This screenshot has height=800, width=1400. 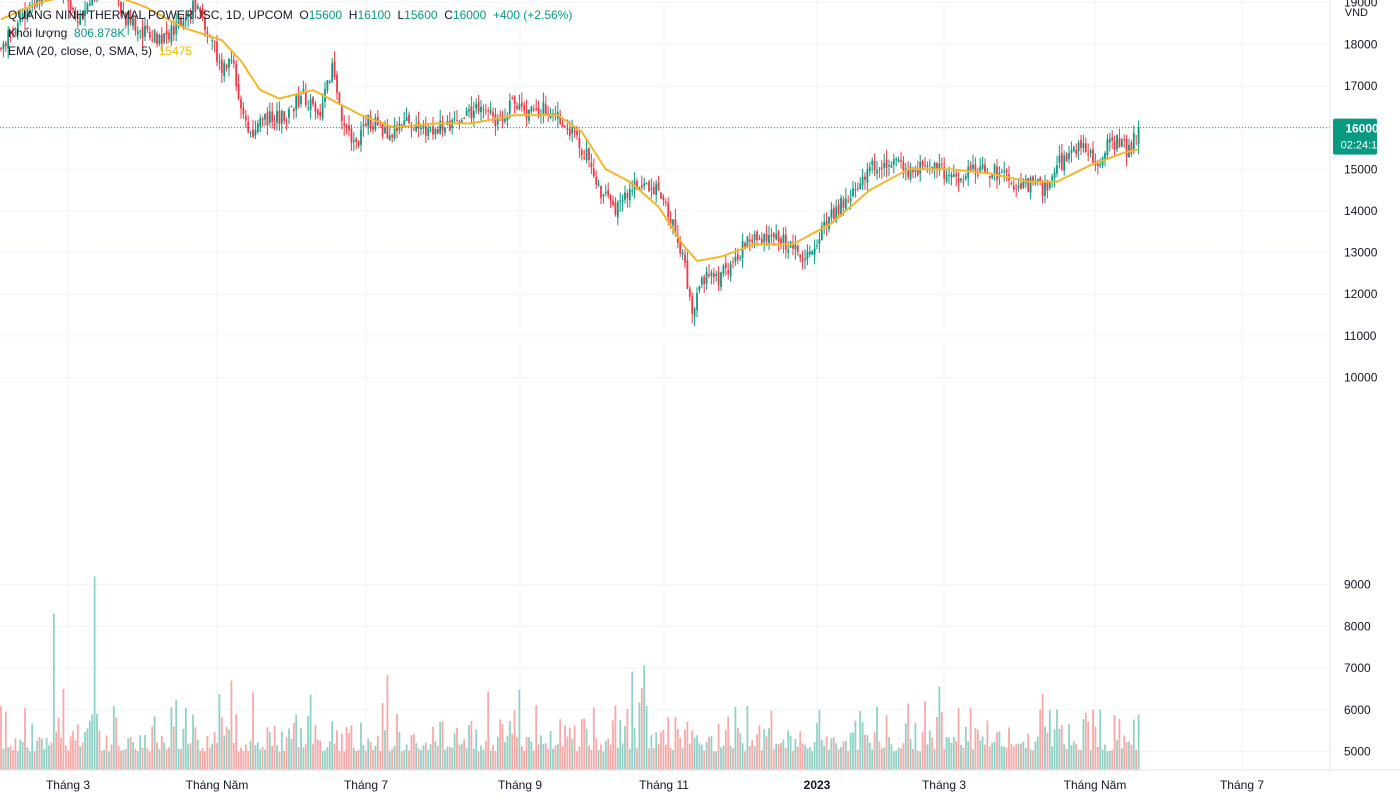 What do you see at coordinates (304, 15) in the screenshot?
I see `open-label: O` at bounding box center [304, 15].